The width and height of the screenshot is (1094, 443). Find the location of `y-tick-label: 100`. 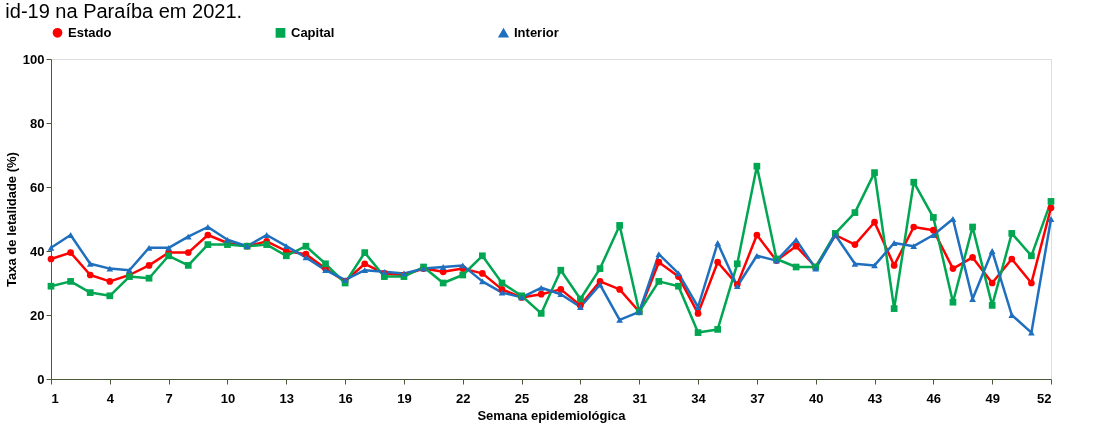

y-tick-label: 100 is located at coordinates (33, 59).